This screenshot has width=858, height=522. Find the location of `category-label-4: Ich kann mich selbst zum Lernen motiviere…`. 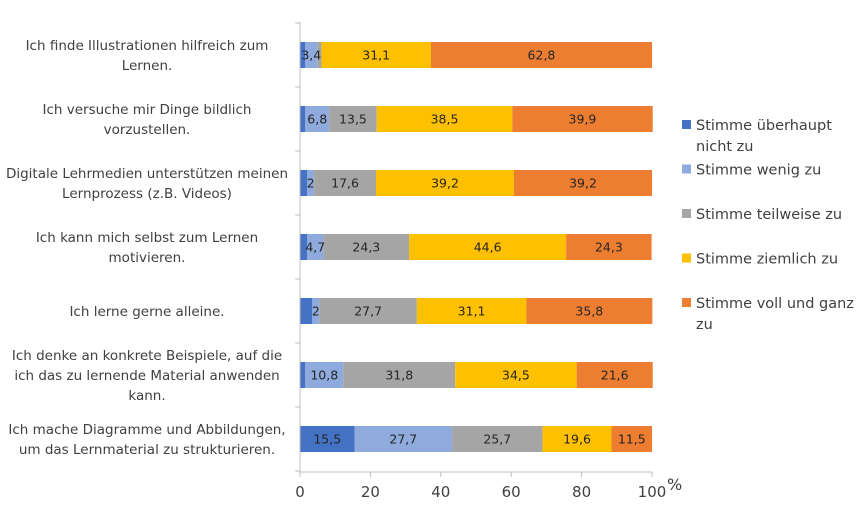

category-label-4: Ich kann mich selbst zum Lernen motiviere… is located at coordinates (147, 248).